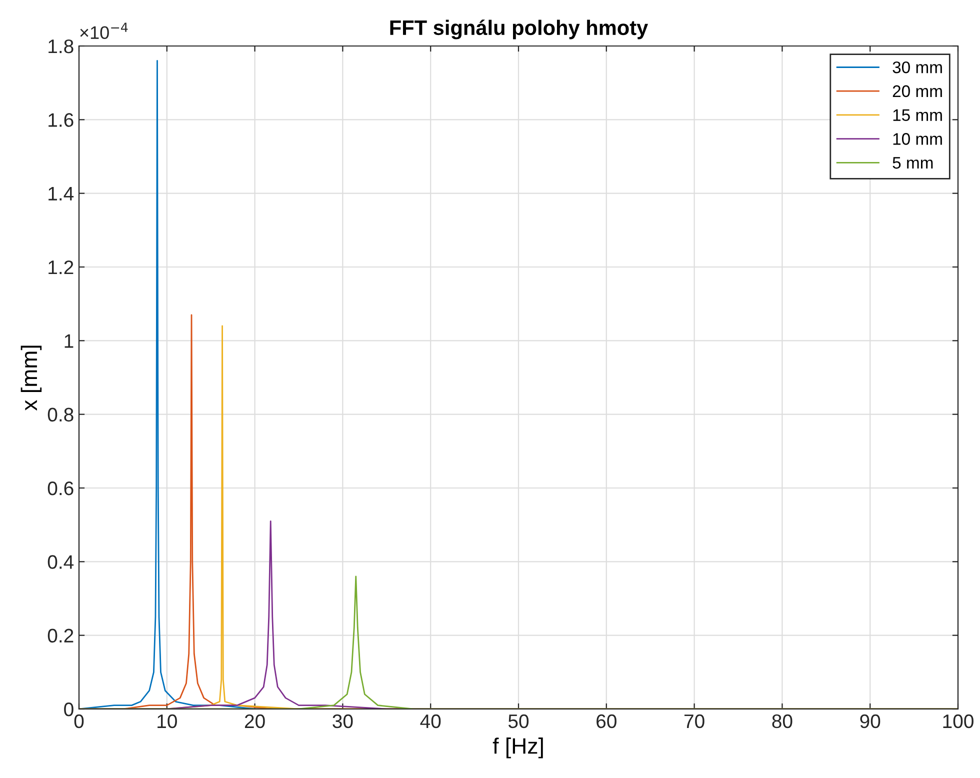 This screenshot has width=980, height=778. What do you see at coordinates (61, 562) in the screenshot?
I see `y-tick-label: 0.4` at bounding box center [61, 562].